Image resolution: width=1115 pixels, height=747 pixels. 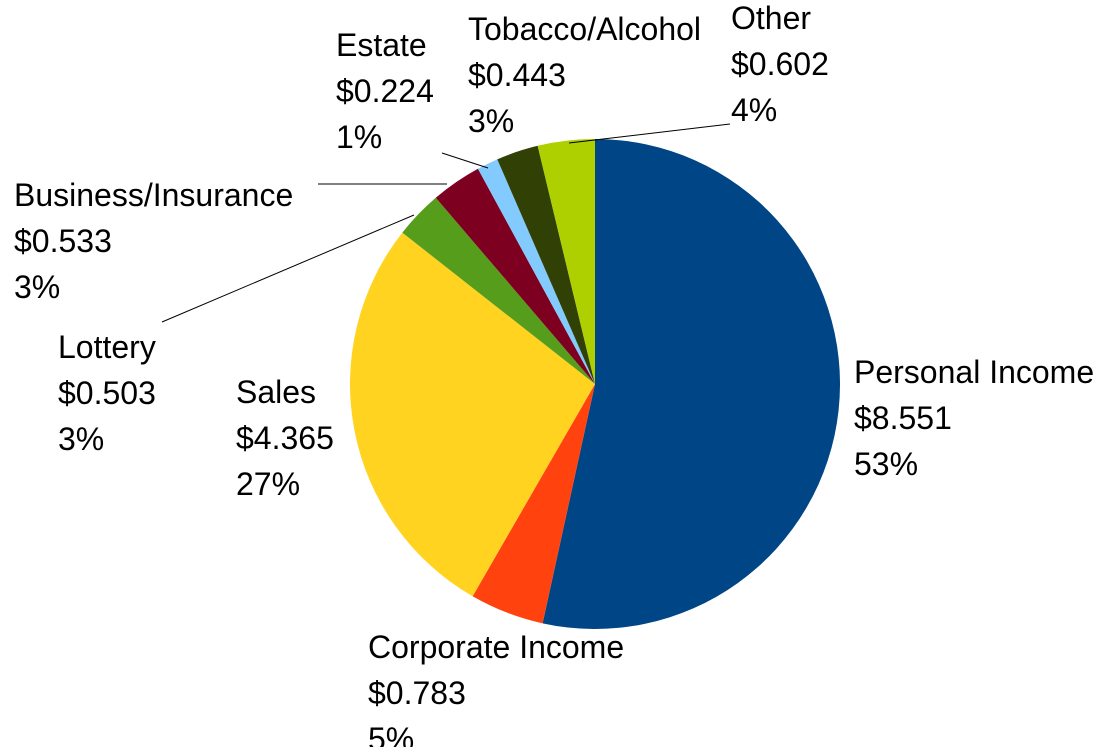 I want to click on slice-sales, so click(x=472, y=414).